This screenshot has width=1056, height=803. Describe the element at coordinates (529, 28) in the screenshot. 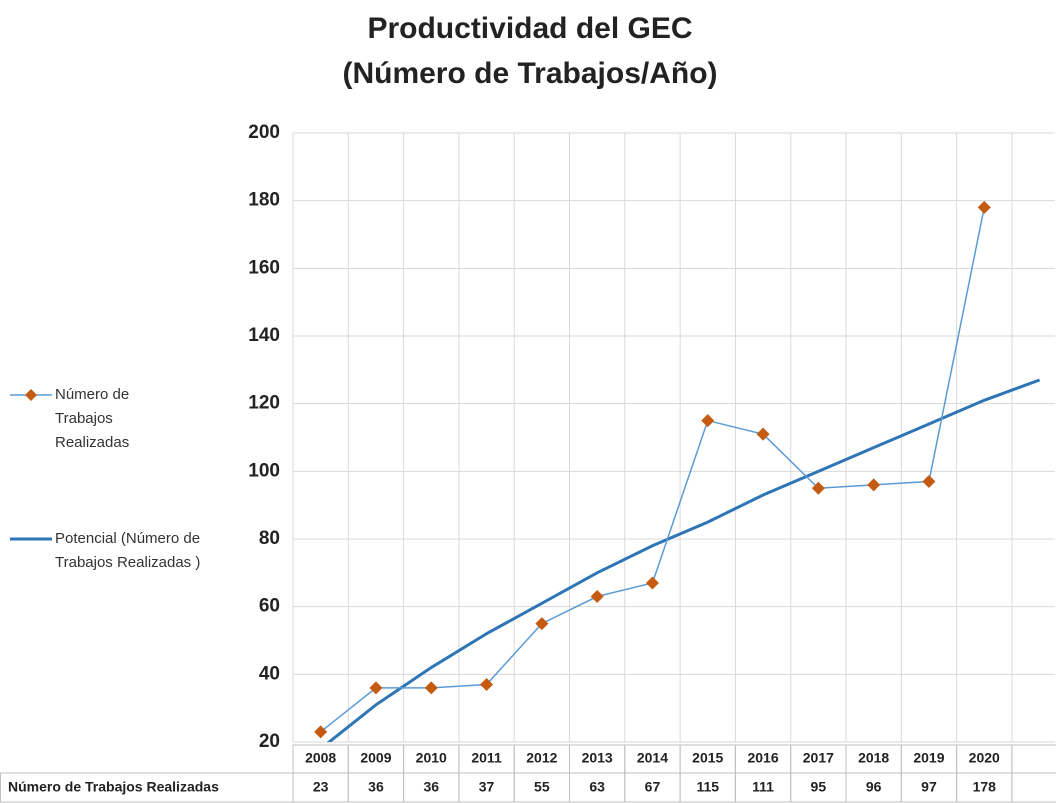

I see `chart-title: Productividad del GEC` at that location.